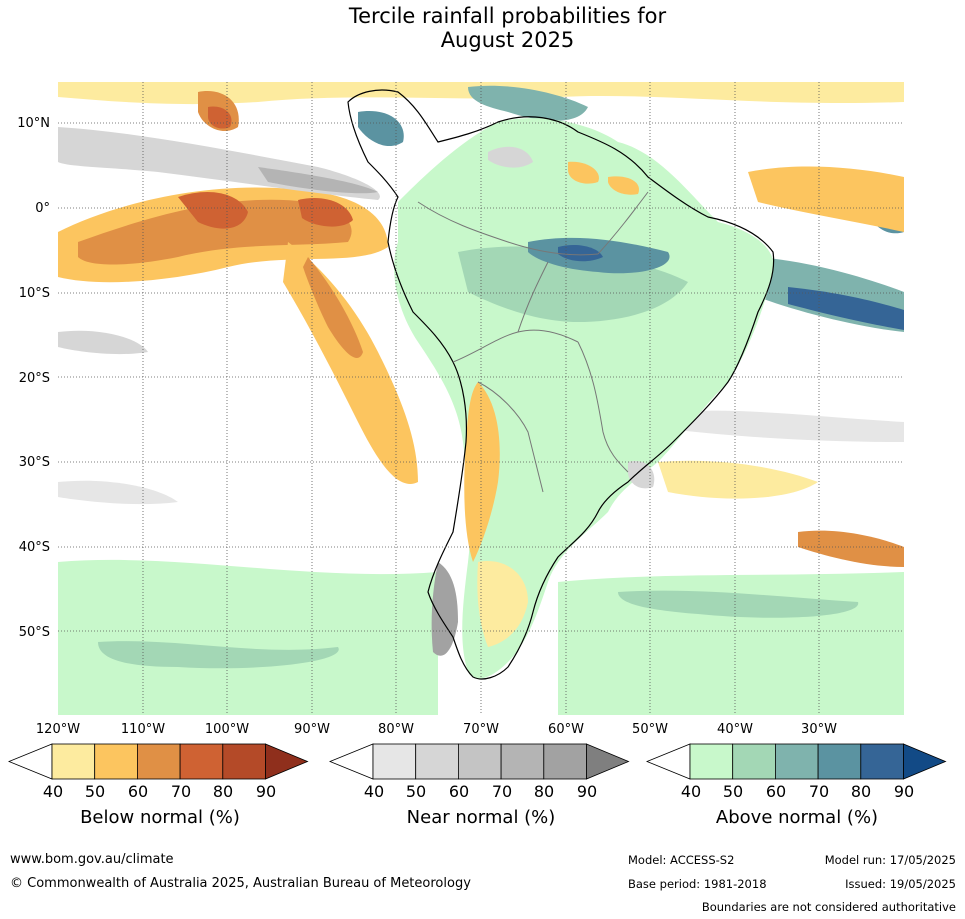 The width and height of the screenshot is (965, 919). I want to click on cb-below-tick: 70, so click(181, 791).